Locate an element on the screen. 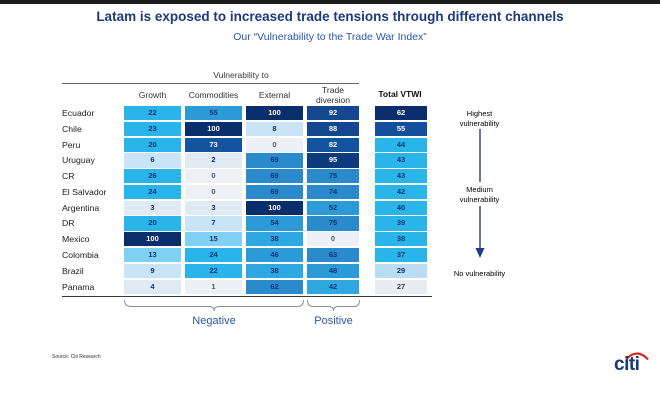 The height and width of the screenshot is (404, 660). heatmap-cell: 6 is located at coordinates (152, 160).